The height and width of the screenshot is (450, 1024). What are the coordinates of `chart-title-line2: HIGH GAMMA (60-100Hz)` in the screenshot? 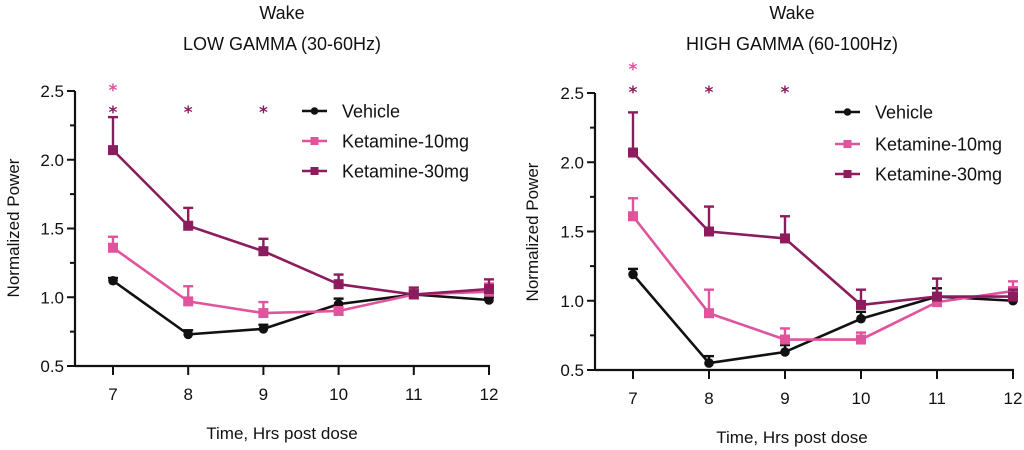 It's located at (792, 44).